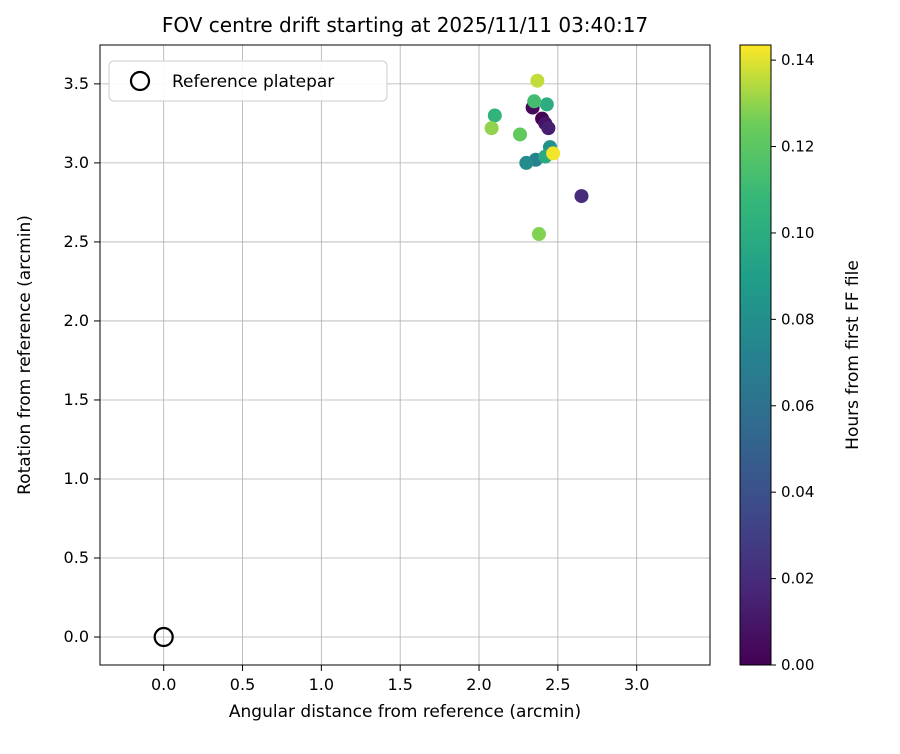 The height and width of the screenshot is (754, 900). I want to click on y-tick-label: 0.5, so click(76, 557).